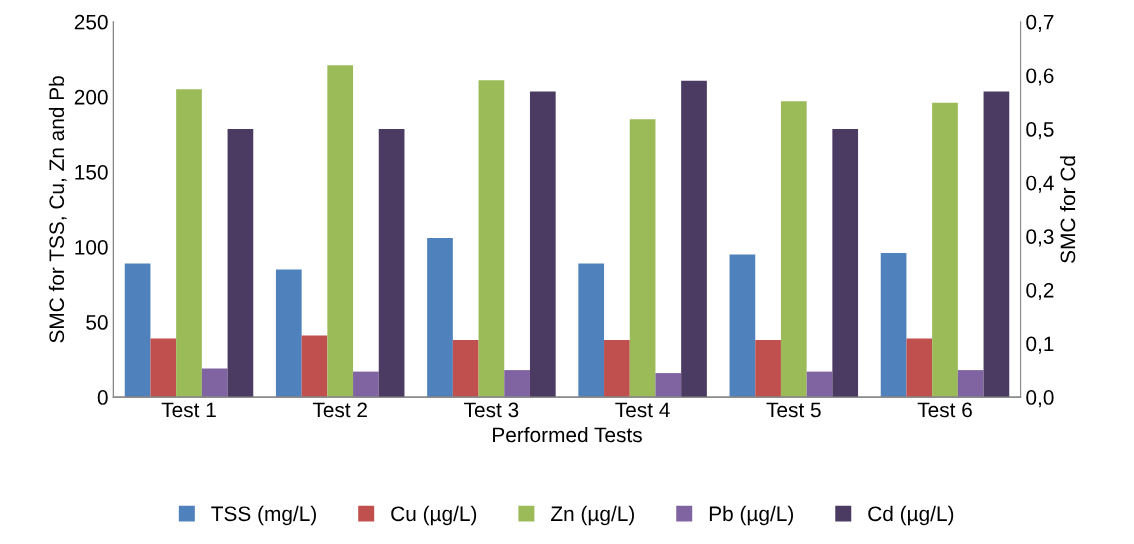  What do you see at coordinates (592, 515) in the screenshot?
I see `legend-label: Zn (µg/L)` at bounding box center [592, 515].